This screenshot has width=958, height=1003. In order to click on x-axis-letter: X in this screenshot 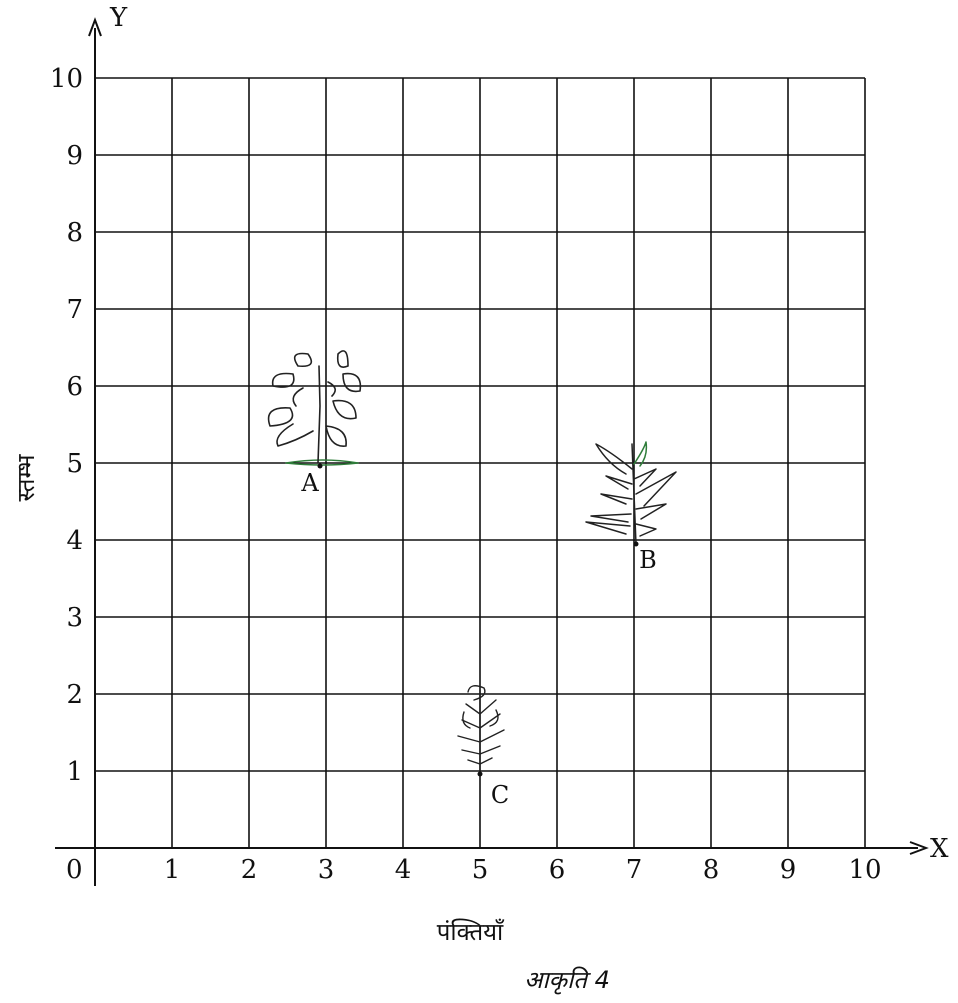, I will do `click(939, 849)`.